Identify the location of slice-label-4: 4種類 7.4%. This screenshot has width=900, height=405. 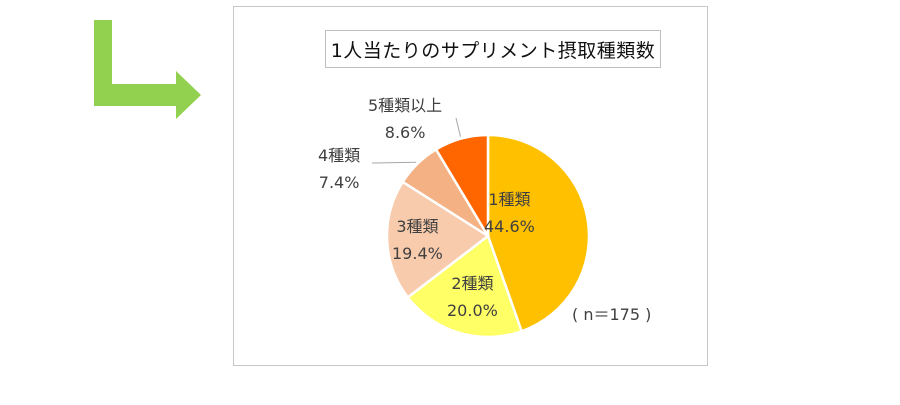
(339, 169).